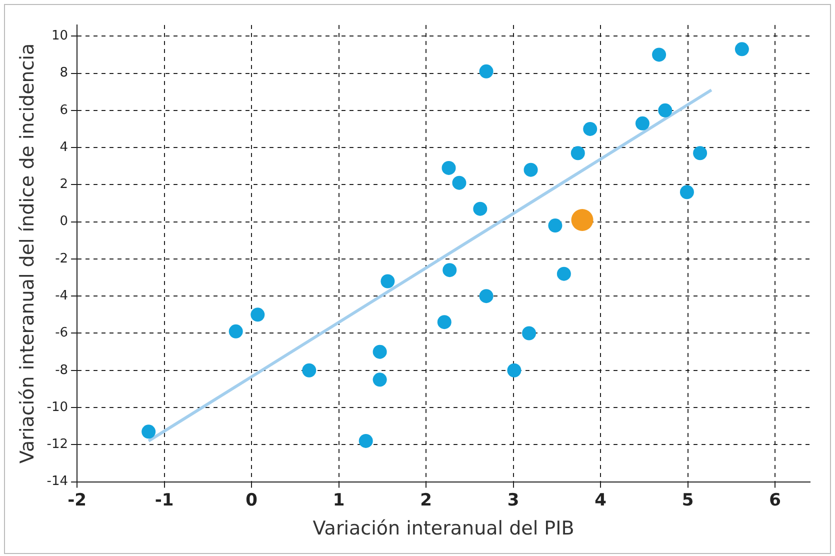  Describe the element at coordinates (64, 184) in the screenshot. I see `y-tick-label: 2` at that location.